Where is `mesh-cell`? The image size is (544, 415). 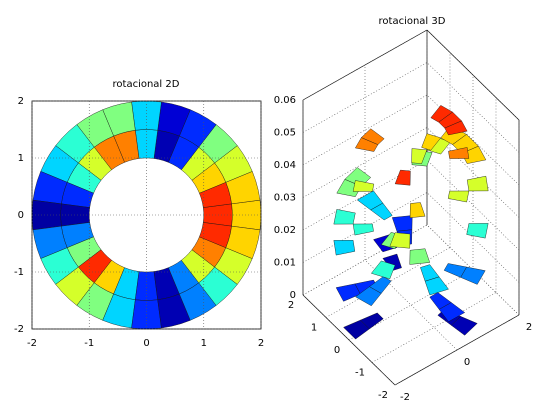 mesh-cell is located at coordinates (243, 242).